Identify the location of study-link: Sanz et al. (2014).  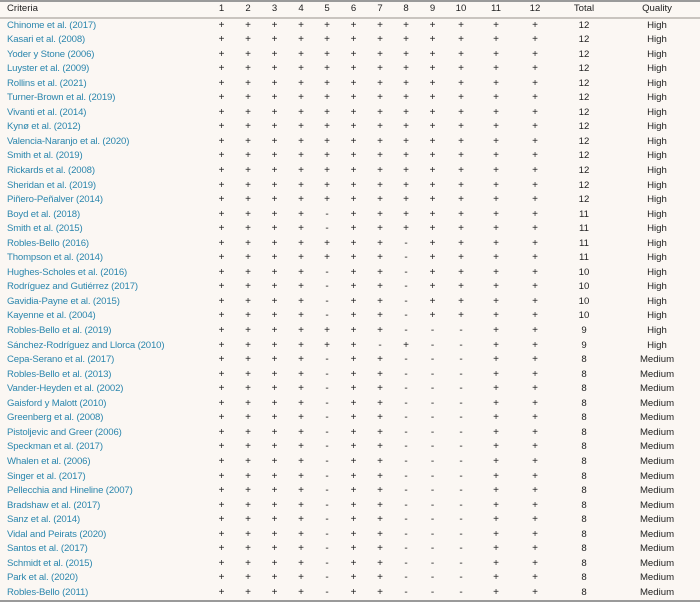
(44, 520).